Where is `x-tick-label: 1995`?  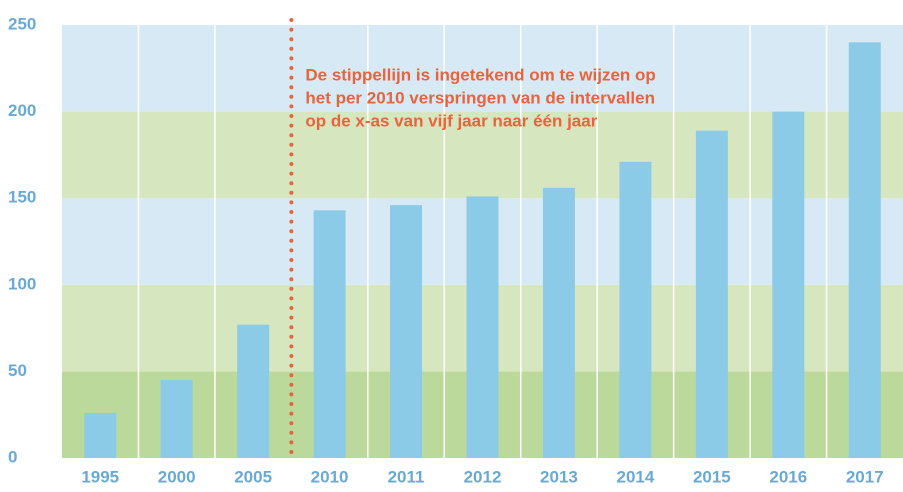
x-tick-label: 1995 is located at coordinates (100, 476).